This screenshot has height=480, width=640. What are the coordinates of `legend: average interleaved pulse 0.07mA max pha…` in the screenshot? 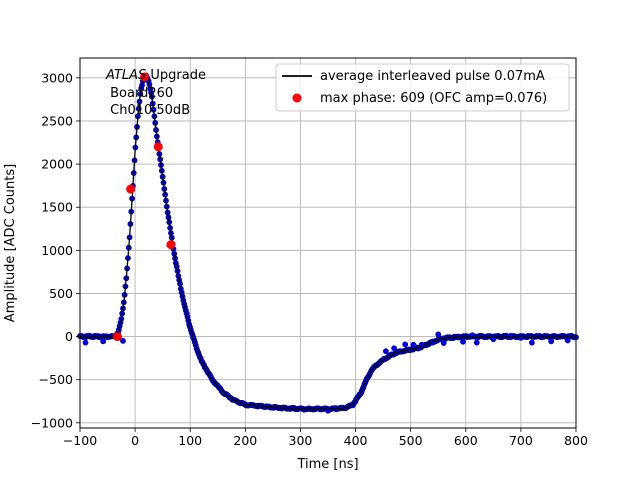 It's located at (422, 87).